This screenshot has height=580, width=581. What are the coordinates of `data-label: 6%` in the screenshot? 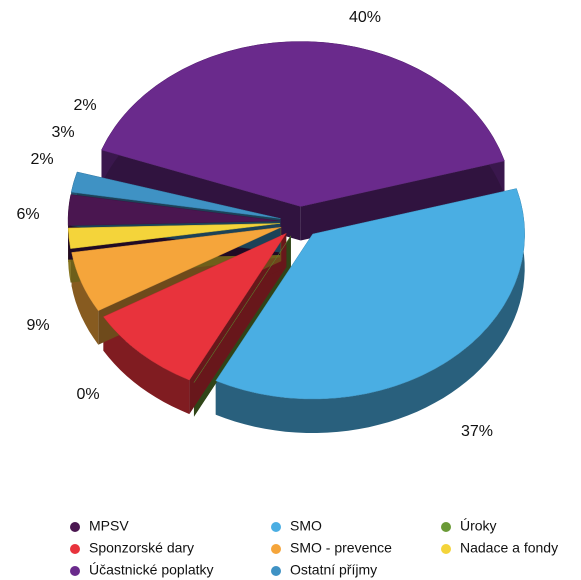 It's located at (27, 214).